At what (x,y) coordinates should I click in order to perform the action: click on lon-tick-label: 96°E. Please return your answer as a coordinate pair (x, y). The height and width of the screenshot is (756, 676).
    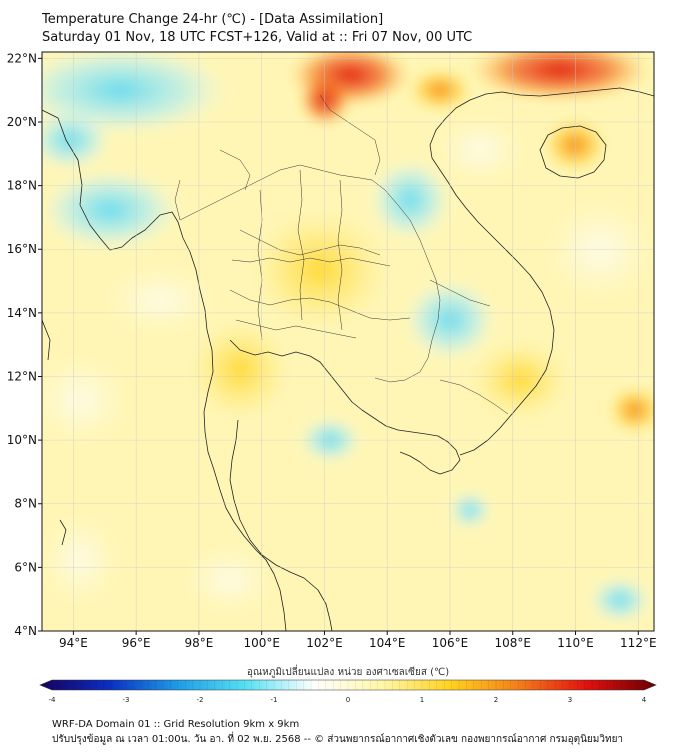
    Looking at the image, I should click on (136, 643).